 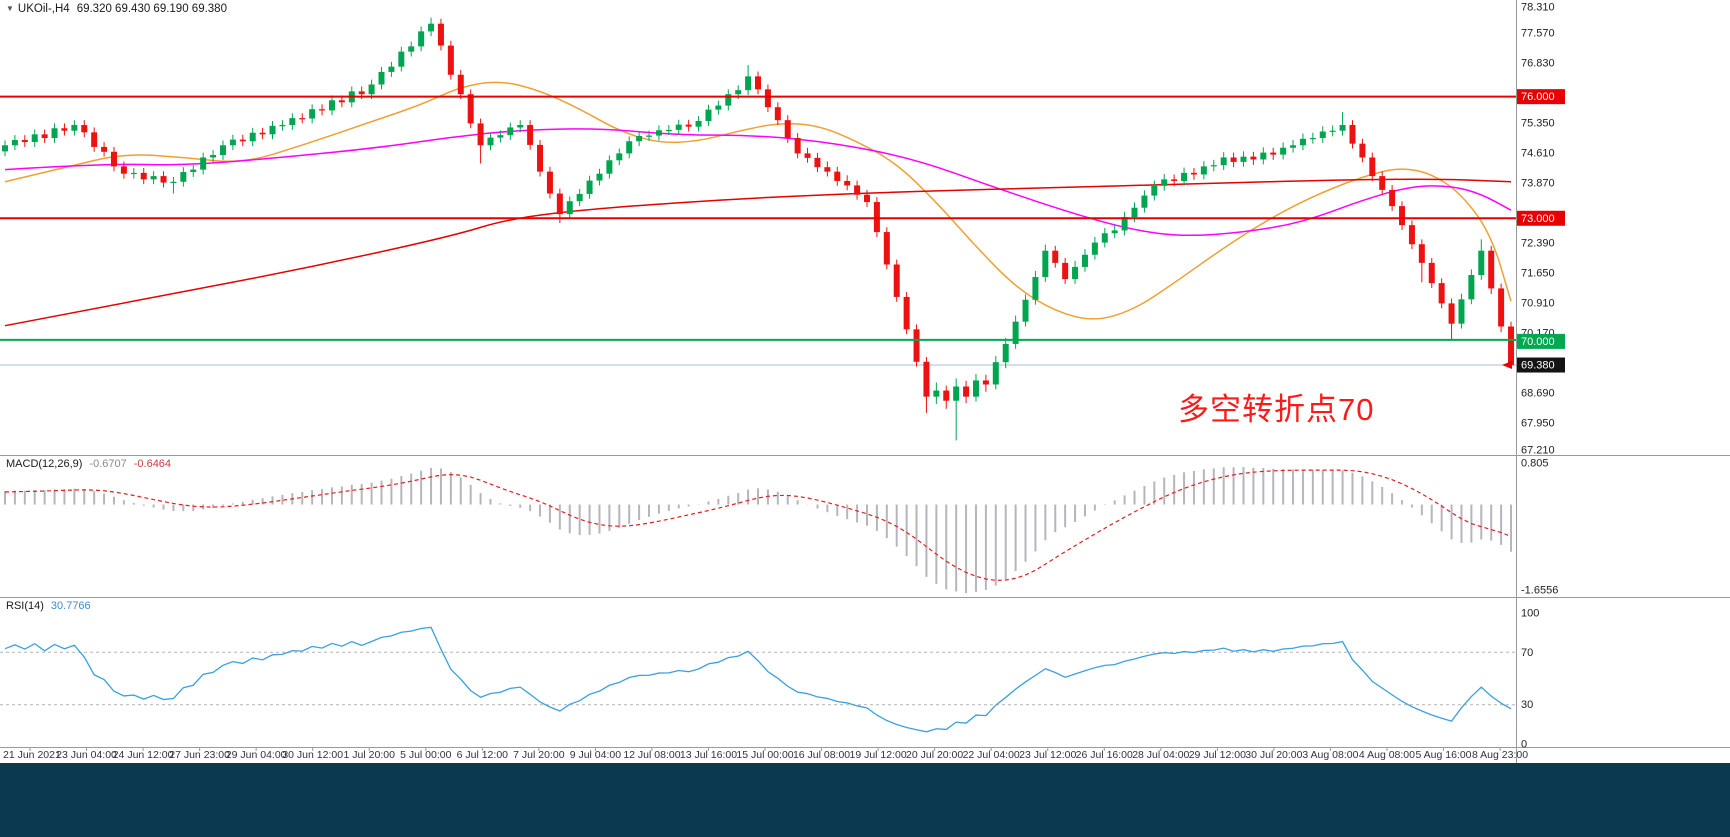 I want to click on rsi-line, so click(x=758, y=679).